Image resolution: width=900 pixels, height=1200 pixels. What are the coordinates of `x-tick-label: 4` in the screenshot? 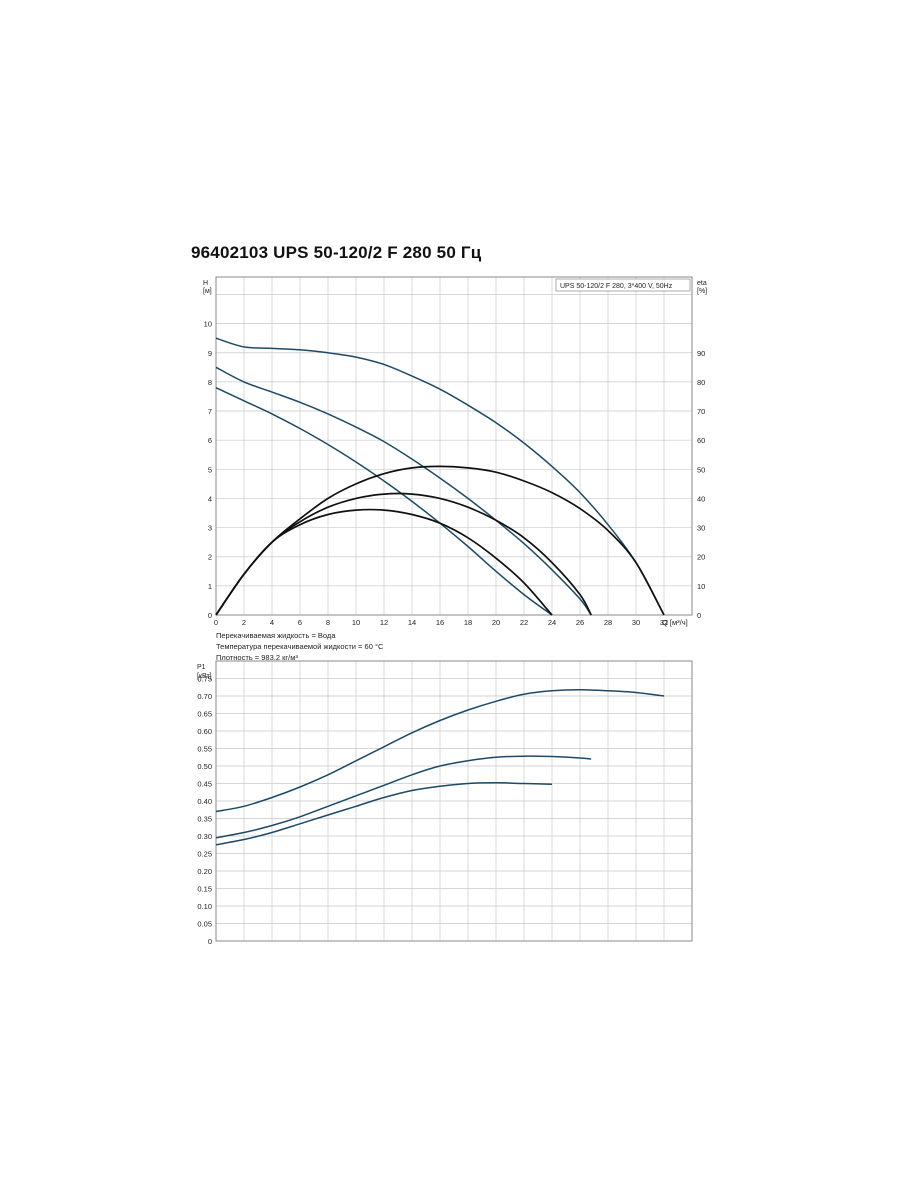 It's located at (272, 622).